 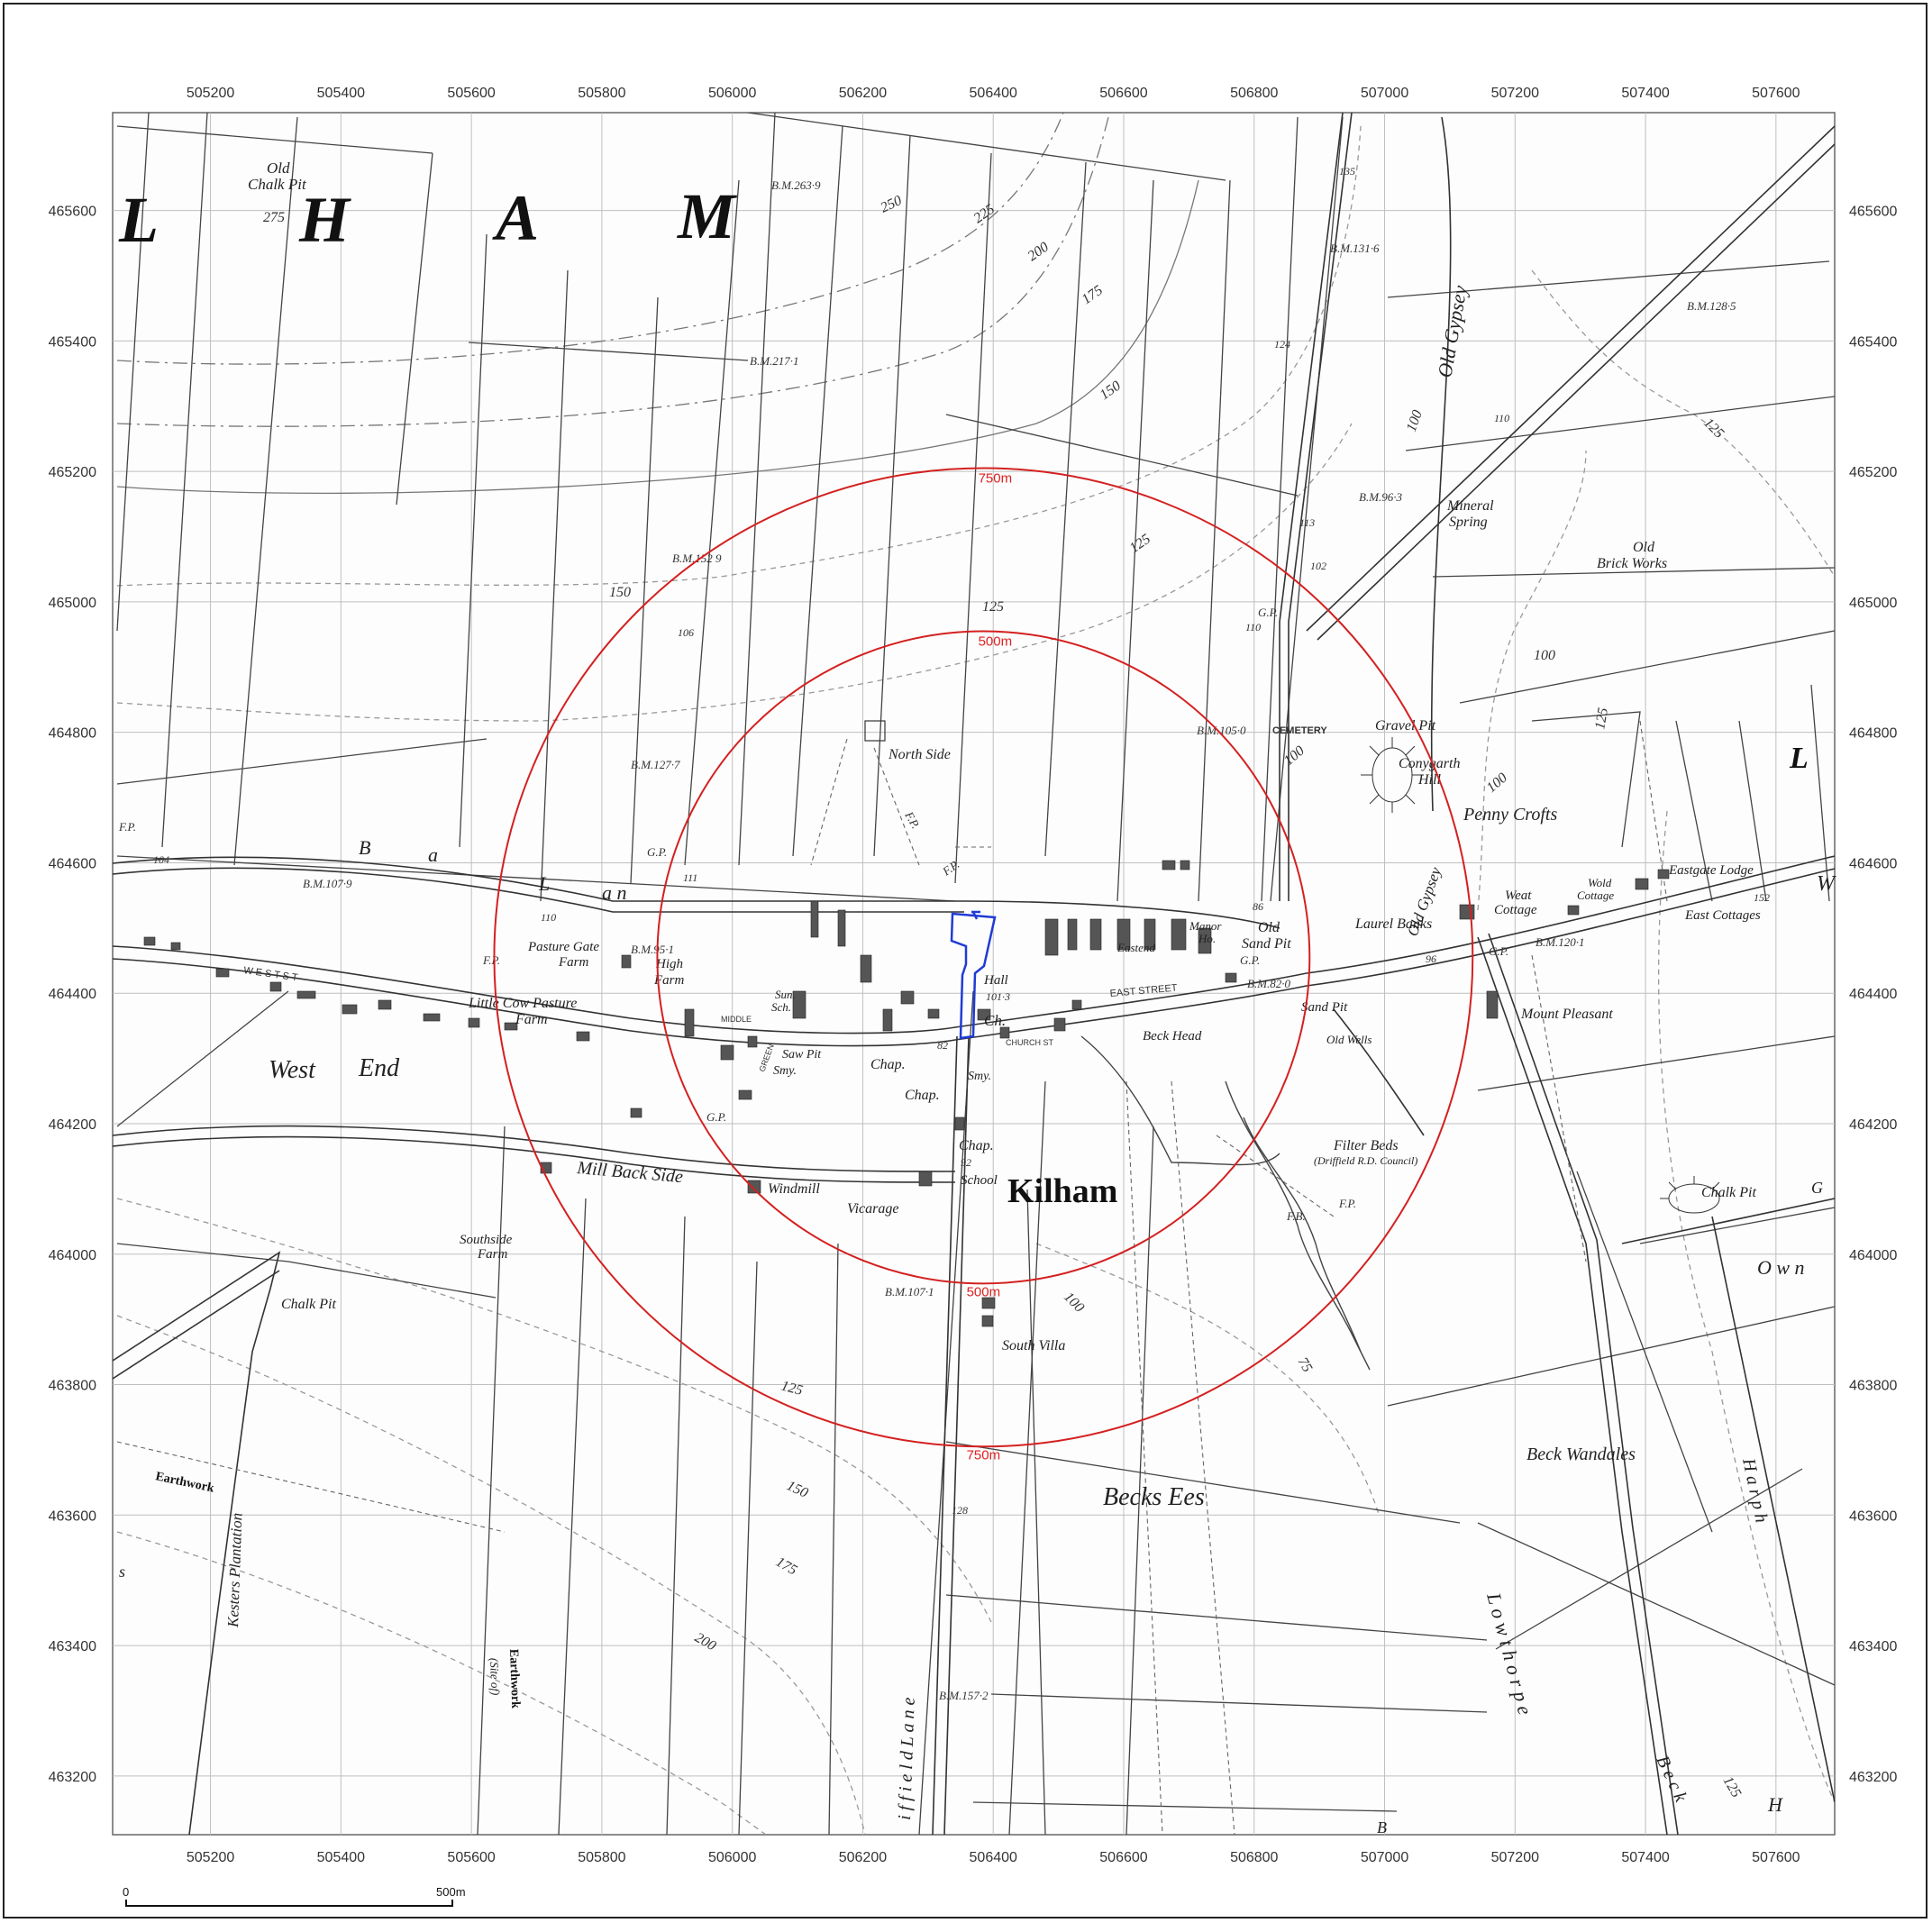 What do you see at coordinates (1305, 1365) in the screenshot?
I see `height-75: 75` at bounding box center [1305, 1365].